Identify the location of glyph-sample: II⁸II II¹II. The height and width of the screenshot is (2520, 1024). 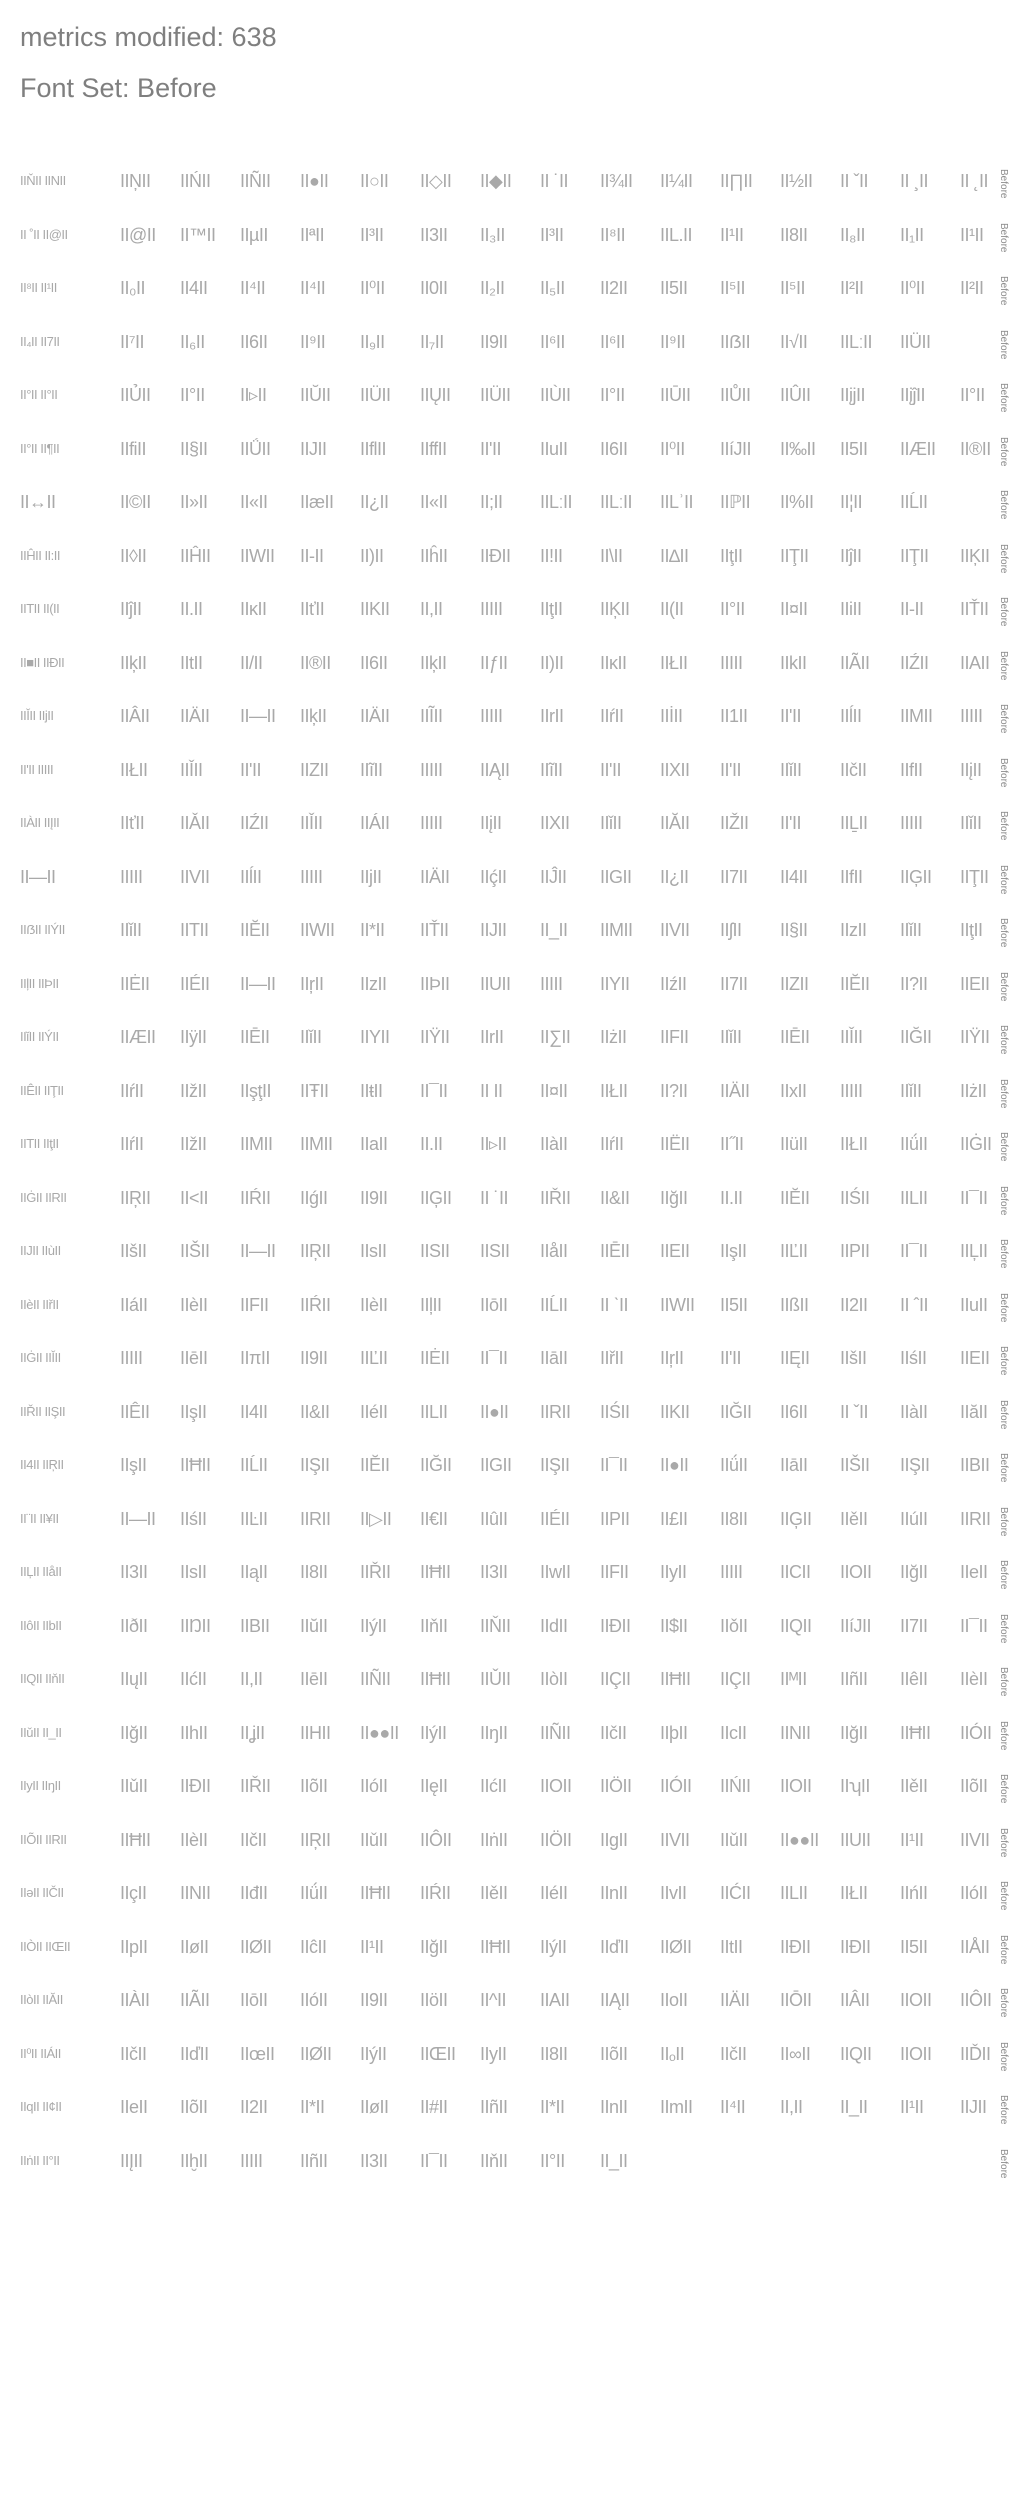
(38, 287).